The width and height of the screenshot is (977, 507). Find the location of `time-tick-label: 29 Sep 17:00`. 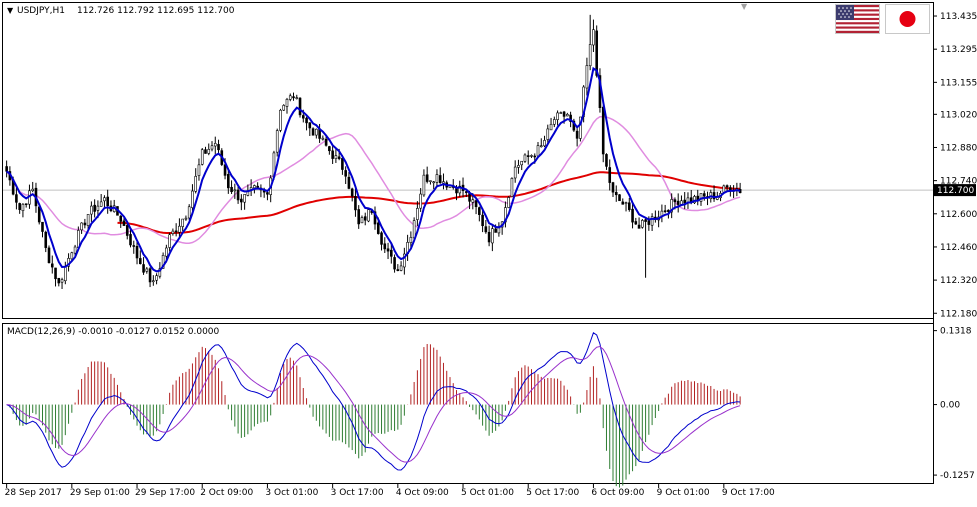

time-tick-label: 29 Sep 17:00 is located at coordinates (165, 493).